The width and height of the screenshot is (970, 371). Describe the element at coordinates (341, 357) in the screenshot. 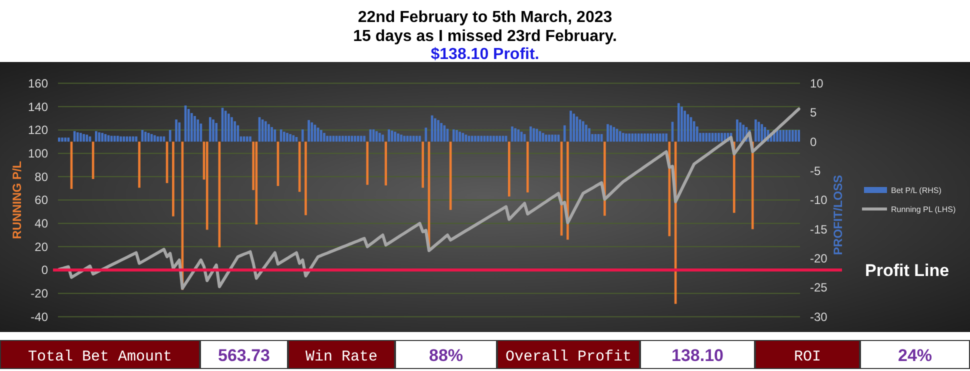

I see `text: Win Rate` at that location.